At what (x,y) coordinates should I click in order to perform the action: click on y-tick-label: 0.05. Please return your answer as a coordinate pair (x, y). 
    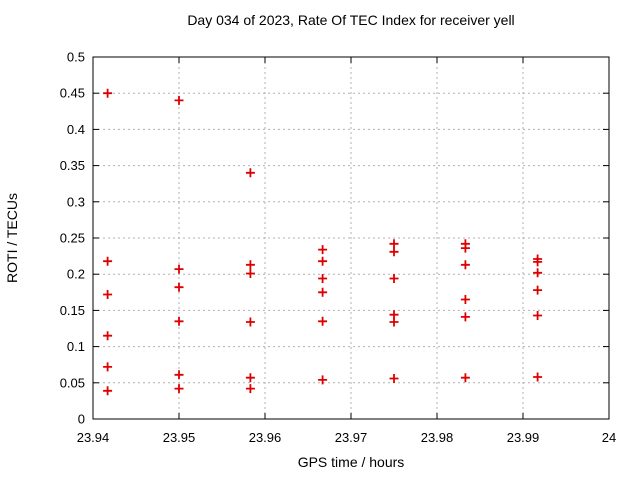
    Looking at the image, I should click on (72, 382).